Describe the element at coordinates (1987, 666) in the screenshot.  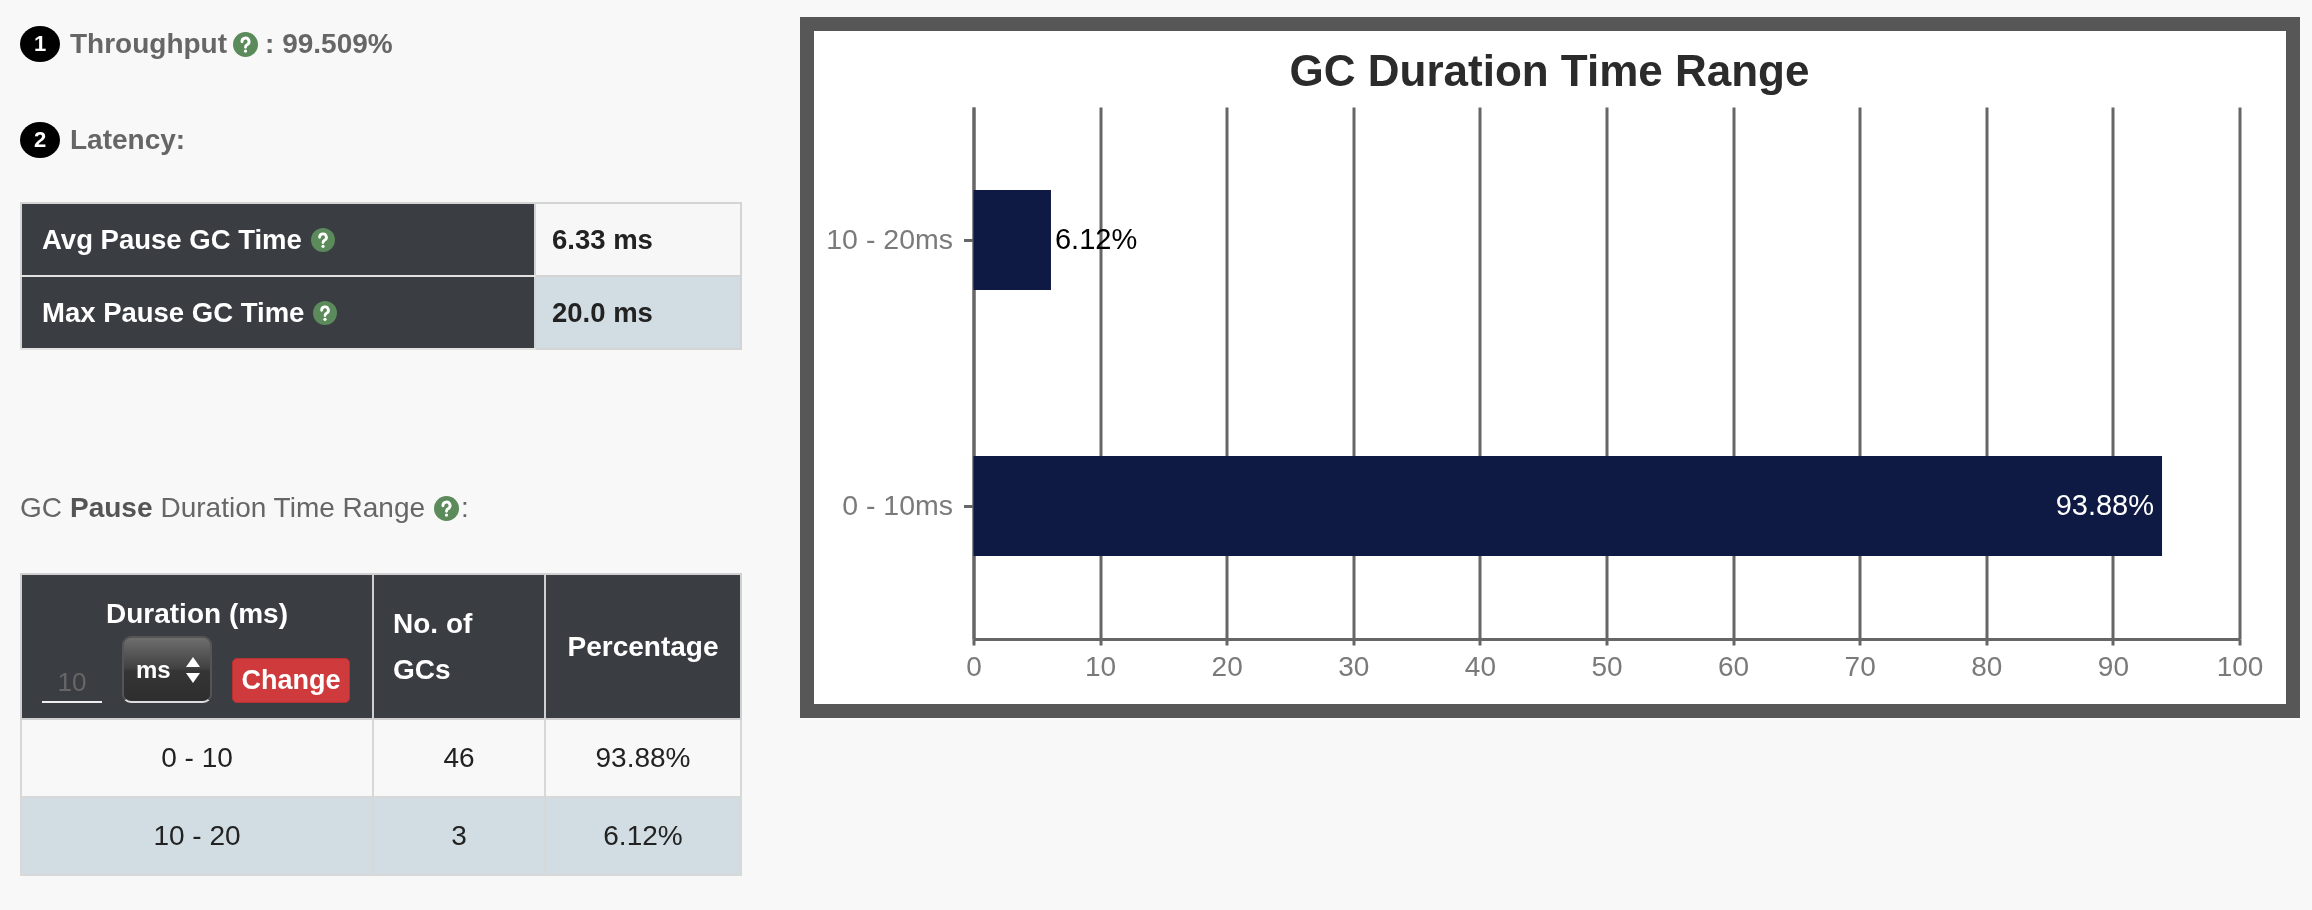
I see `x-tick-label: 80` at that location.